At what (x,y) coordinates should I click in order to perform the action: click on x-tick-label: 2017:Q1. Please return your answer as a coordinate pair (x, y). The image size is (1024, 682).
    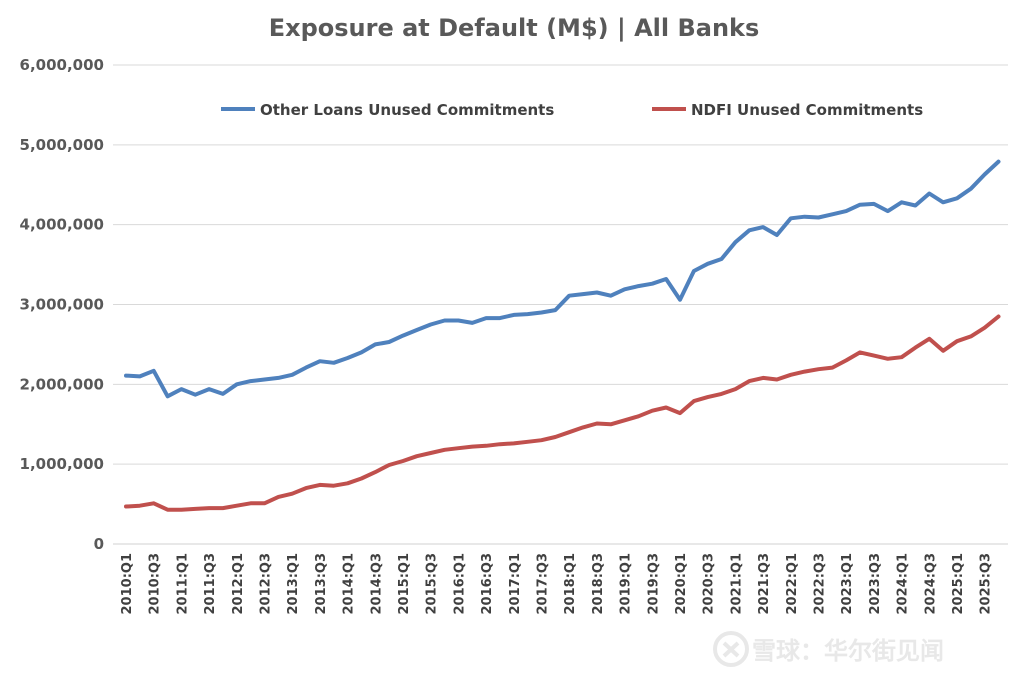
    Looking at the image, I should click on (515, 583).